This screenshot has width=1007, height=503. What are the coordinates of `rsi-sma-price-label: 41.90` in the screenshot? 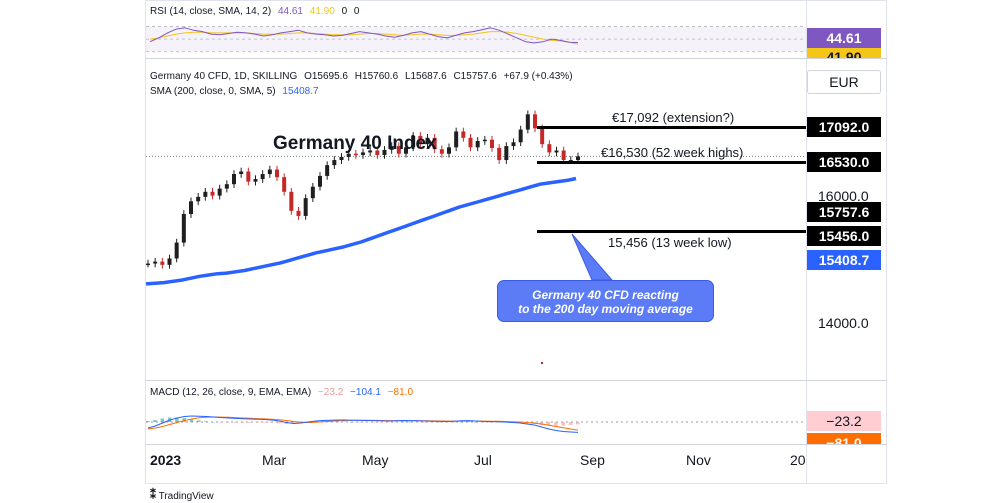 It's located at (844, 53).